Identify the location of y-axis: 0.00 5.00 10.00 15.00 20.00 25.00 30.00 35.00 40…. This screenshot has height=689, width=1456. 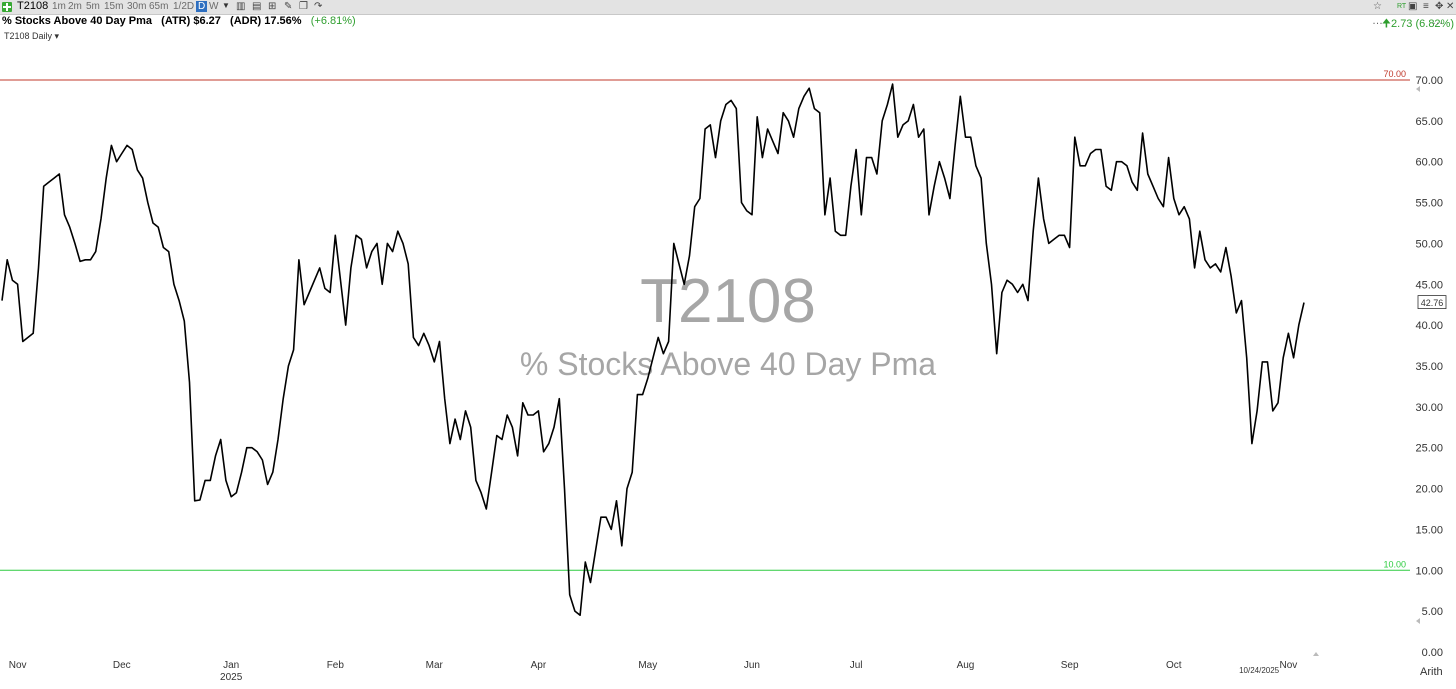
(1378, 367).